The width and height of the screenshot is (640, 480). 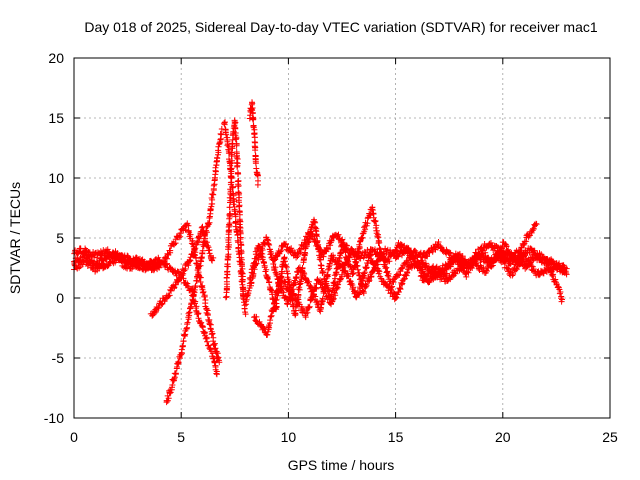 What do you see at coordinates (610, 437) in the screenshot?
I see `x-tick-label: 25` at bounding box center [610, 437].